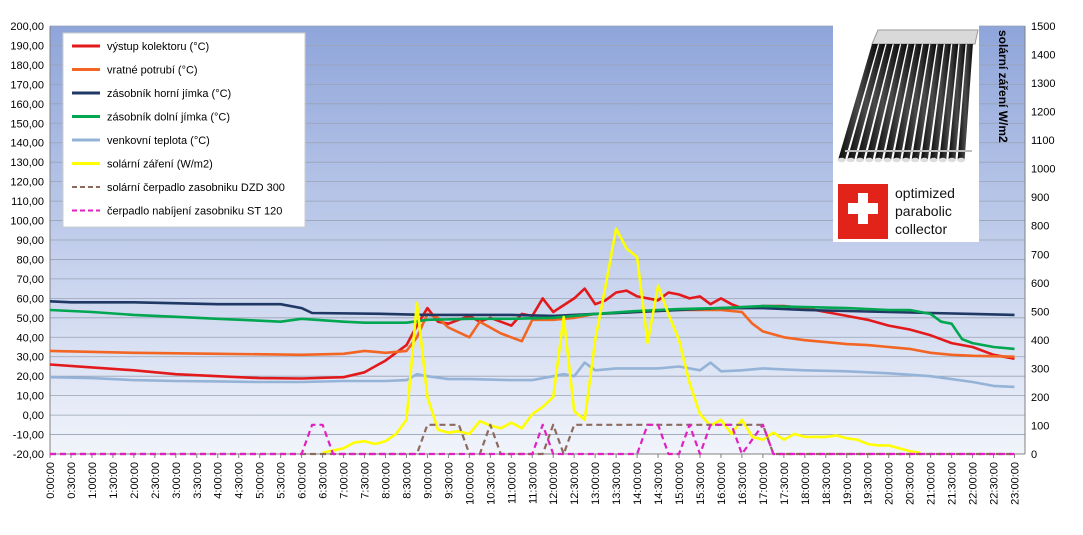 The width and height of the screenshot is (1083, 535). I want to click on x-tick-label: 4:30:00, so click(240, 480).